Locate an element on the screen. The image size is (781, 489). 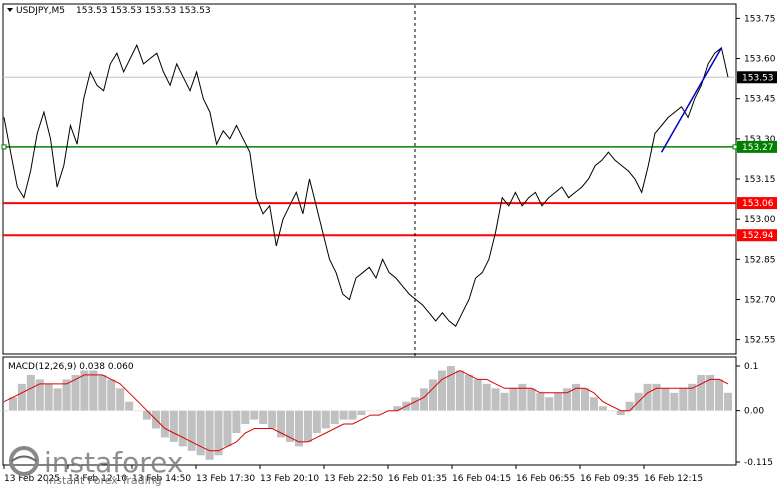
price-tick-label: 153.60 is located at coordinates (760, 60).